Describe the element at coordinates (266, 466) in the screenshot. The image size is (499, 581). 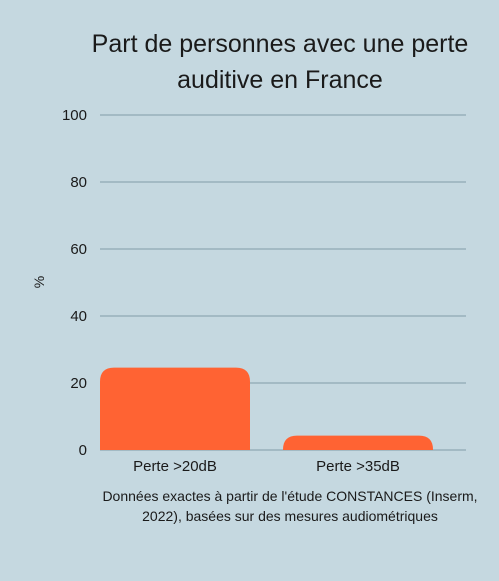
I see `x-tick-labels: Perte >20dB Perte >35dB` at that location.